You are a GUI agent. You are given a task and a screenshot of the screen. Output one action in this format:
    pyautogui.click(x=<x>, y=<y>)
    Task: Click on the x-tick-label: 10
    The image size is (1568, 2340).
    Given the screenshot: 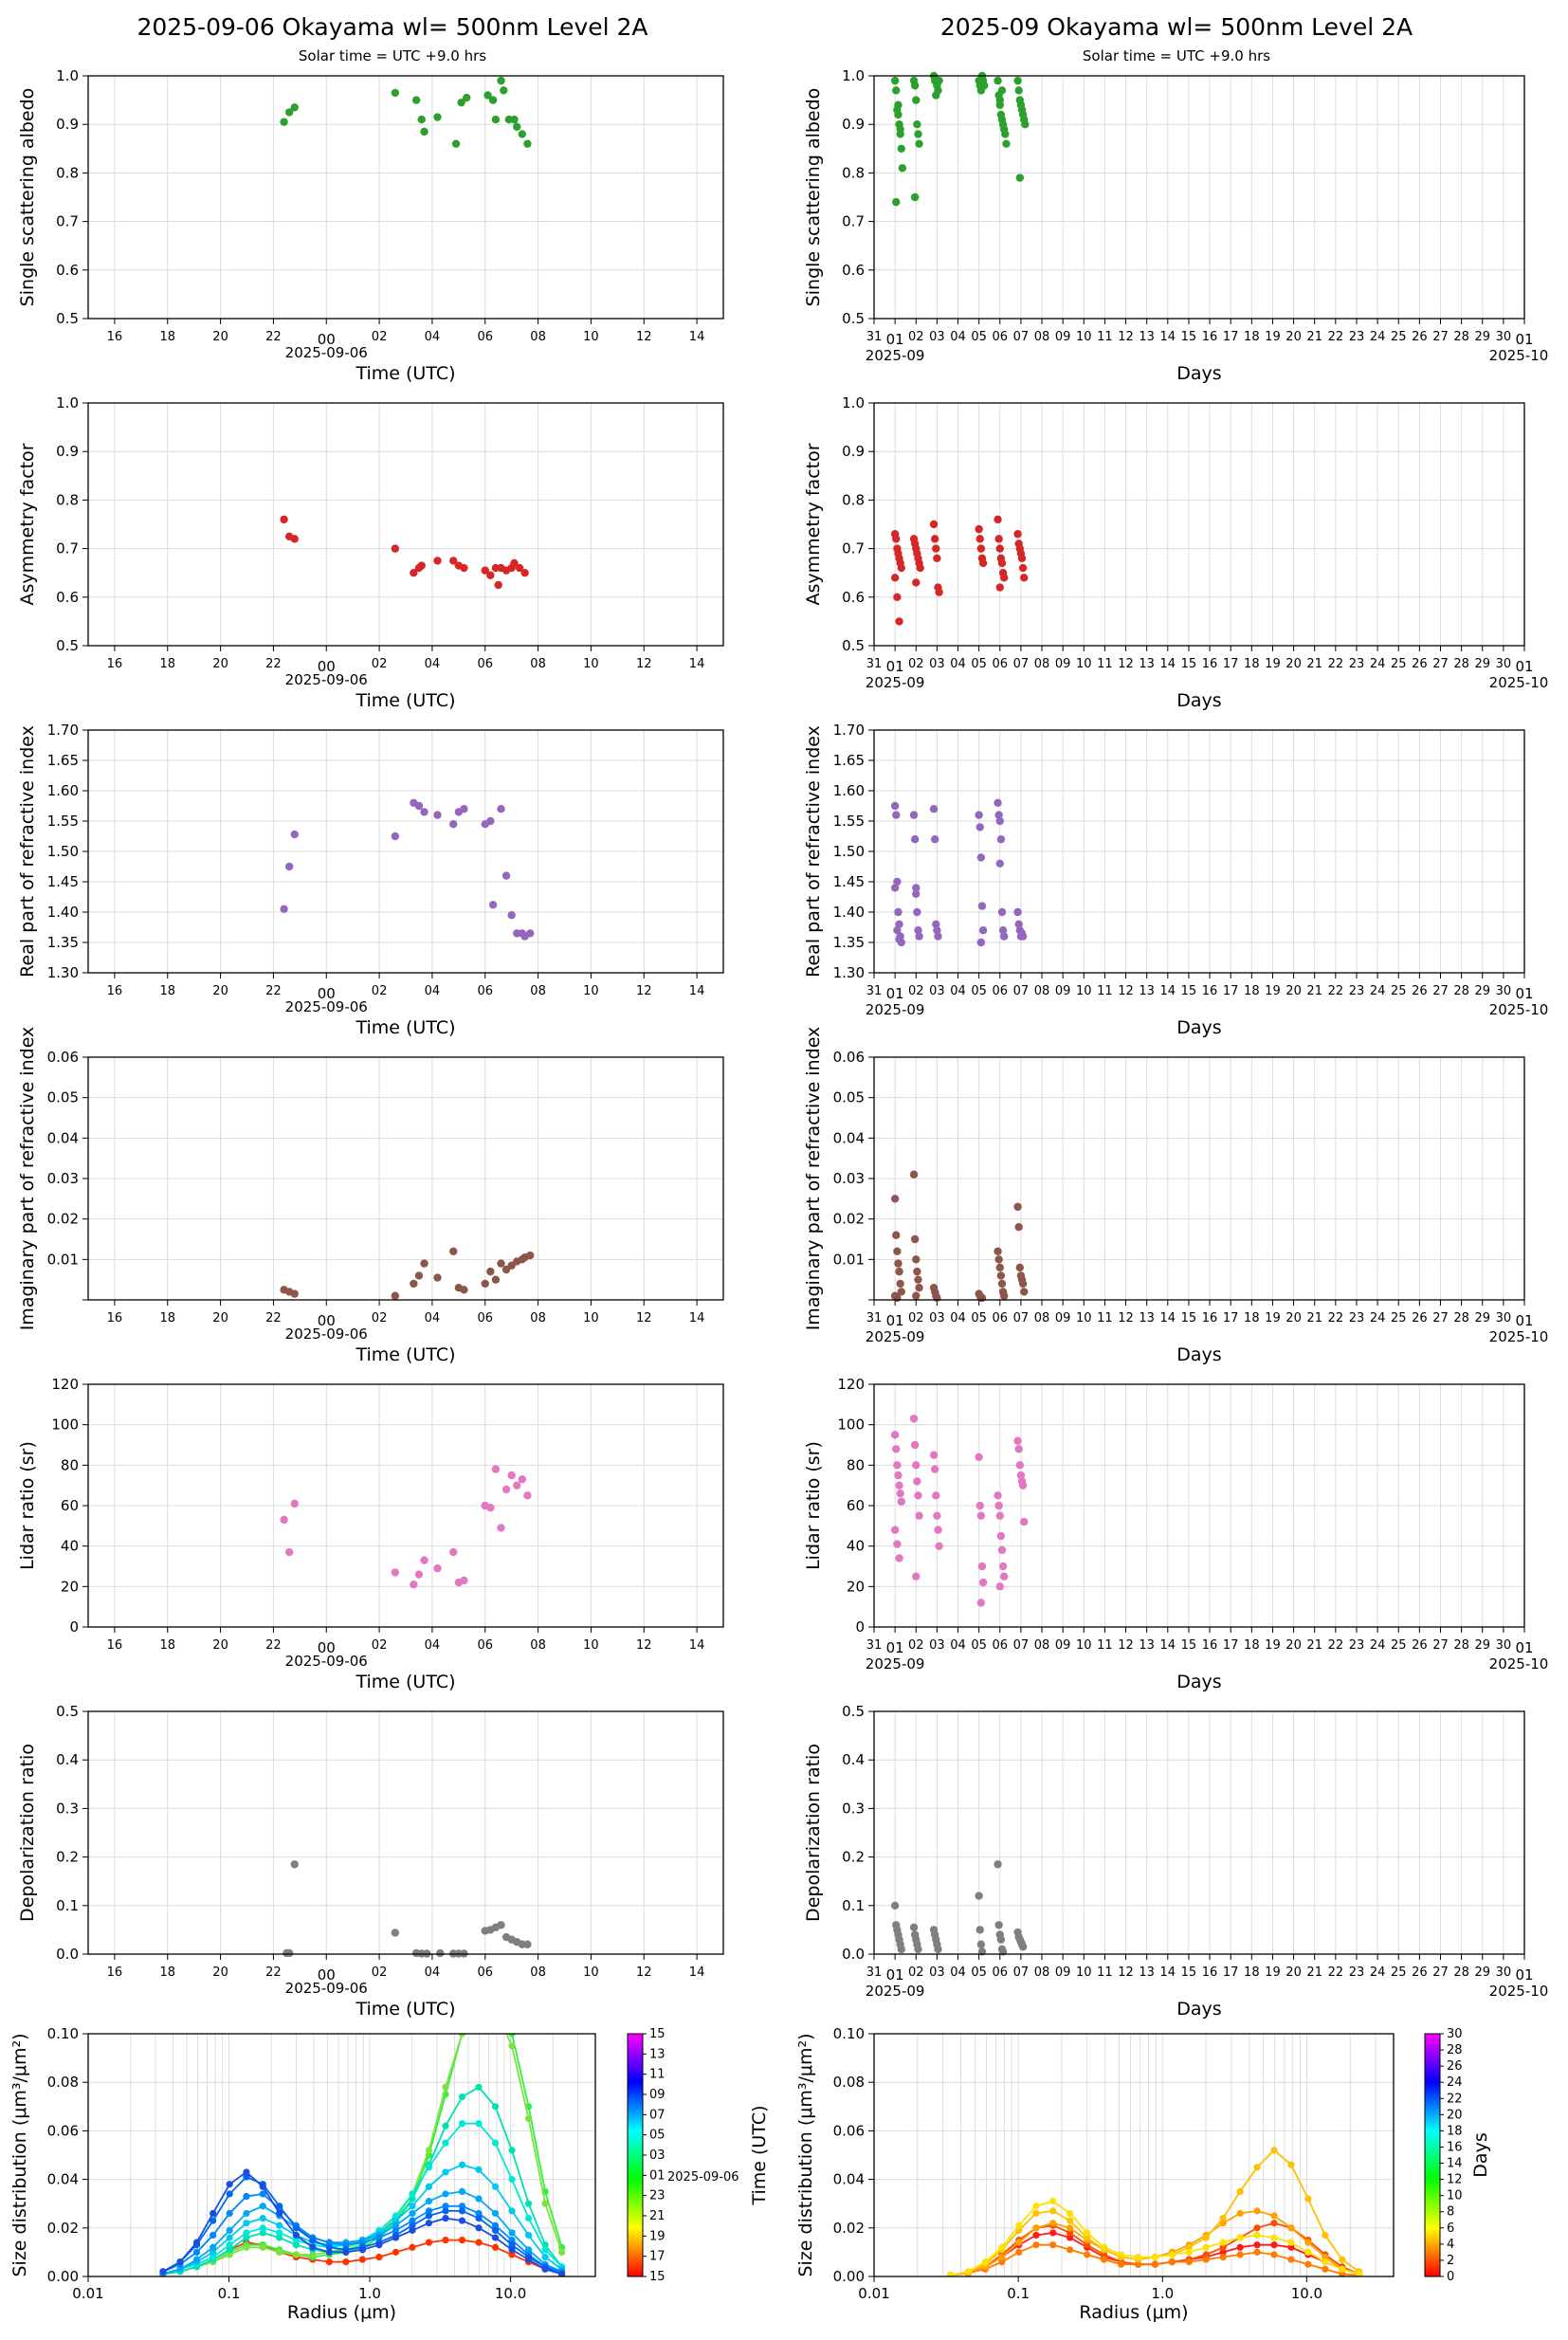 What is the action you would take?
    pyautogui.click(x=1084, y=1318)
    